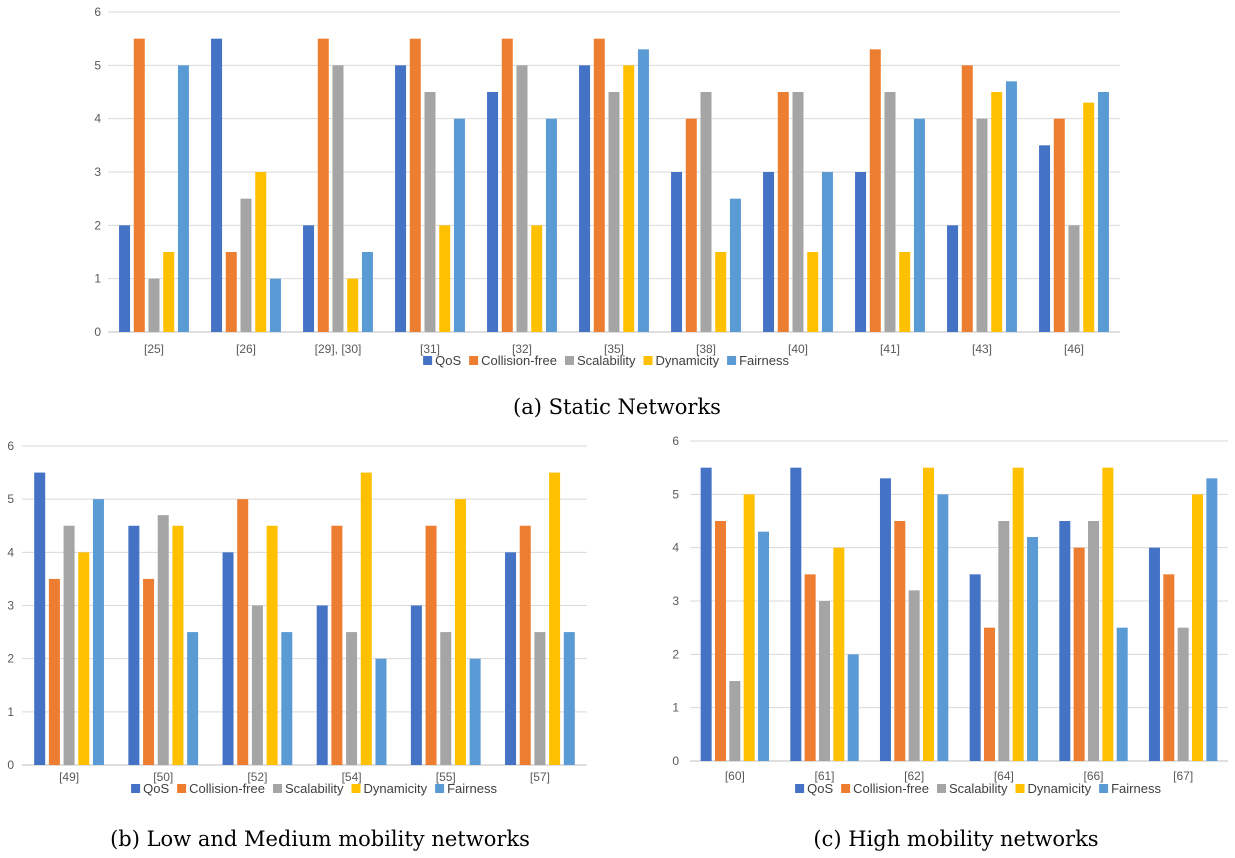 The width and height of the screenshot is (1235, 858). I want to click on x-tick-label: [29], [30], so click(338, 349).